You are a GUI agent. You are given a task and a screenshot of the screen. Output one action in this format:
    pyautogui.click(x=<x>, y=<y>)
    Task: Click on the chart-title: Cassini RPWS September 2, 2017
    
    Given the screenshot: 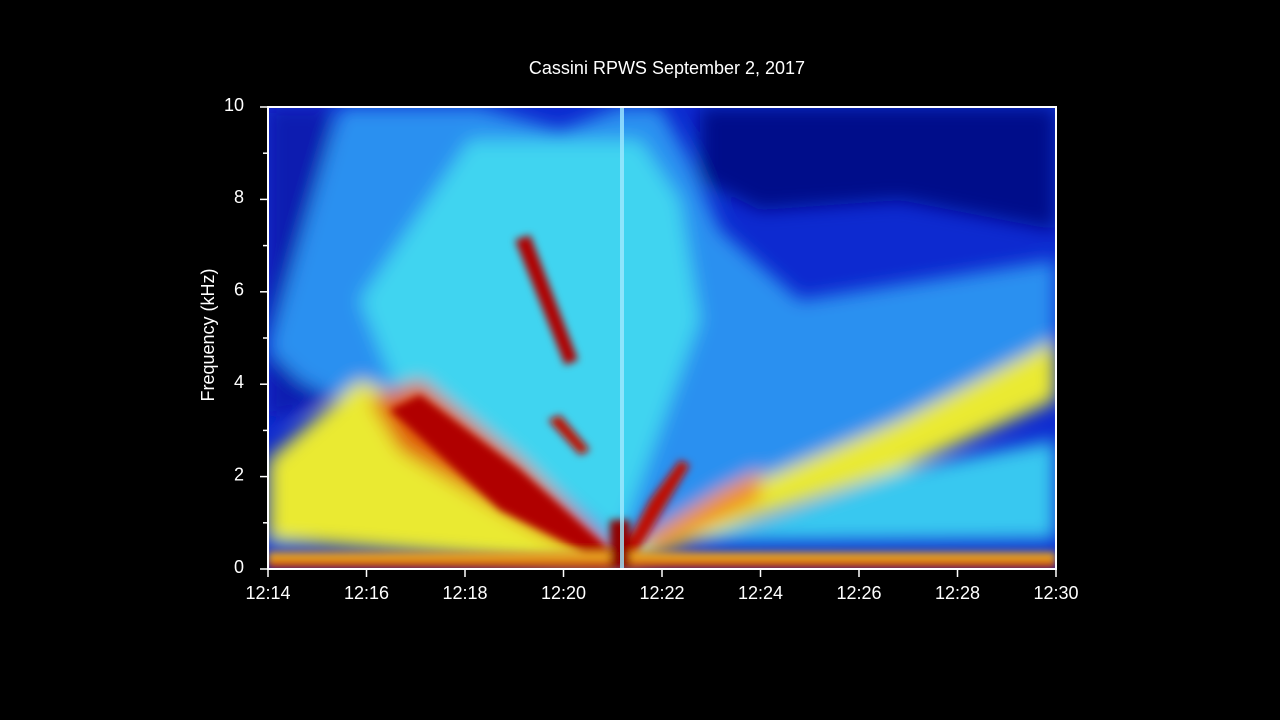 What is the action you would take?
    pyautogui.click(x=667, y=68)
    